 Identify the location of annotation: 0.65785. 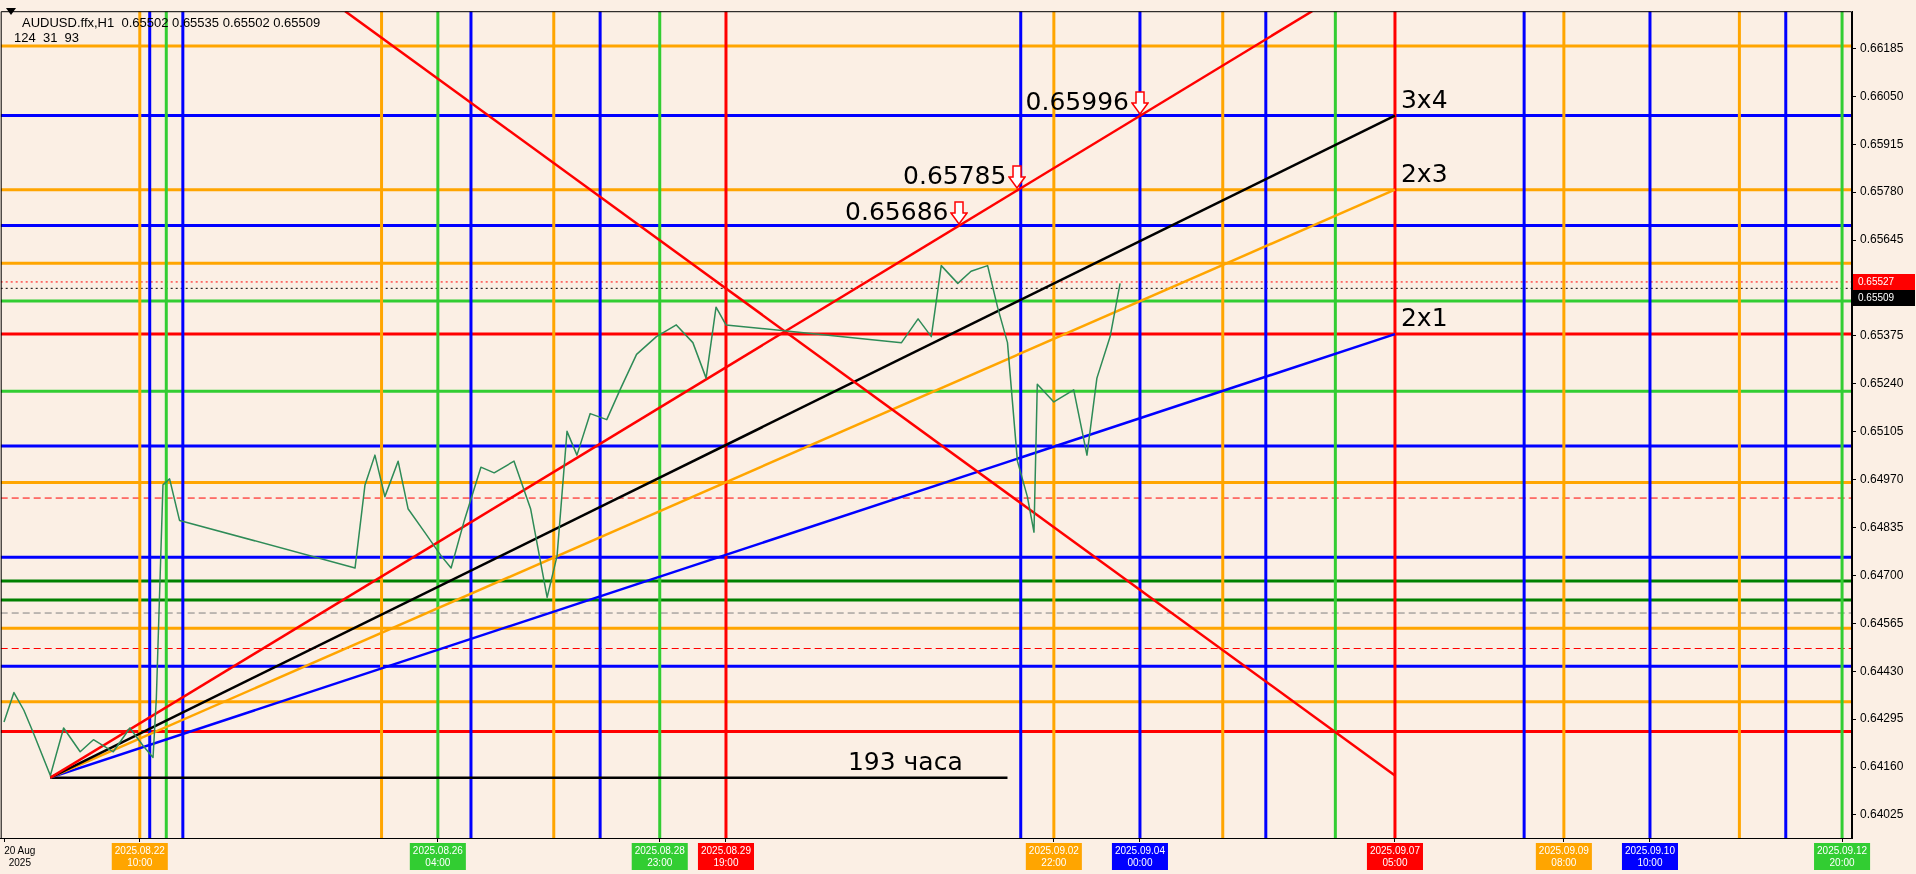
(955, 176).